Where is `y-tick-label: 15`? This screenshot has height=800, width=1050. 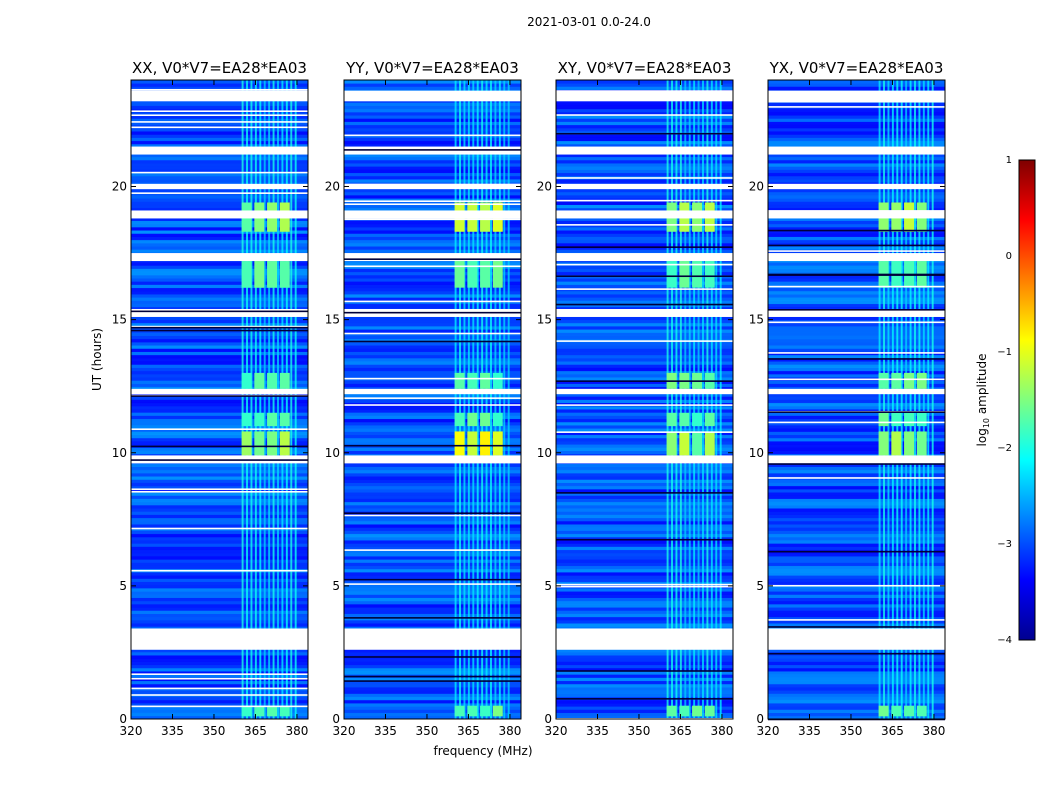
y-tick-label: 15 is located at coordinates (756, 320).